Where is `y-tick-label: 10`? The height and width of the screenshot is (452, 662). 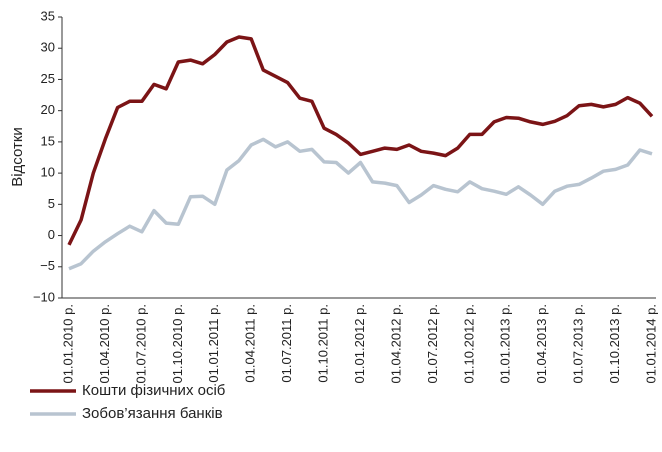 y-tick-label: 10 is located at coordinates (48, 172).